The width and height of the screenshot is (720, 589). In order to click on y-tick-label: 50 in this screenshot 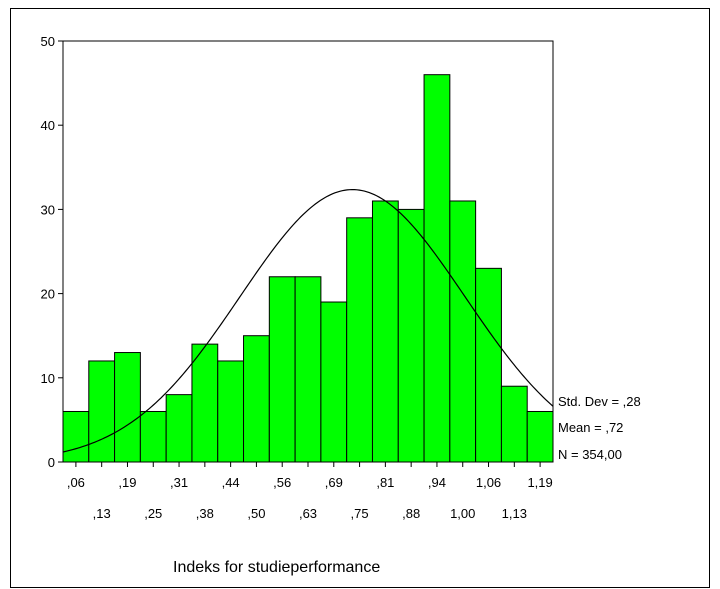, I will do `click(48, 41)`.